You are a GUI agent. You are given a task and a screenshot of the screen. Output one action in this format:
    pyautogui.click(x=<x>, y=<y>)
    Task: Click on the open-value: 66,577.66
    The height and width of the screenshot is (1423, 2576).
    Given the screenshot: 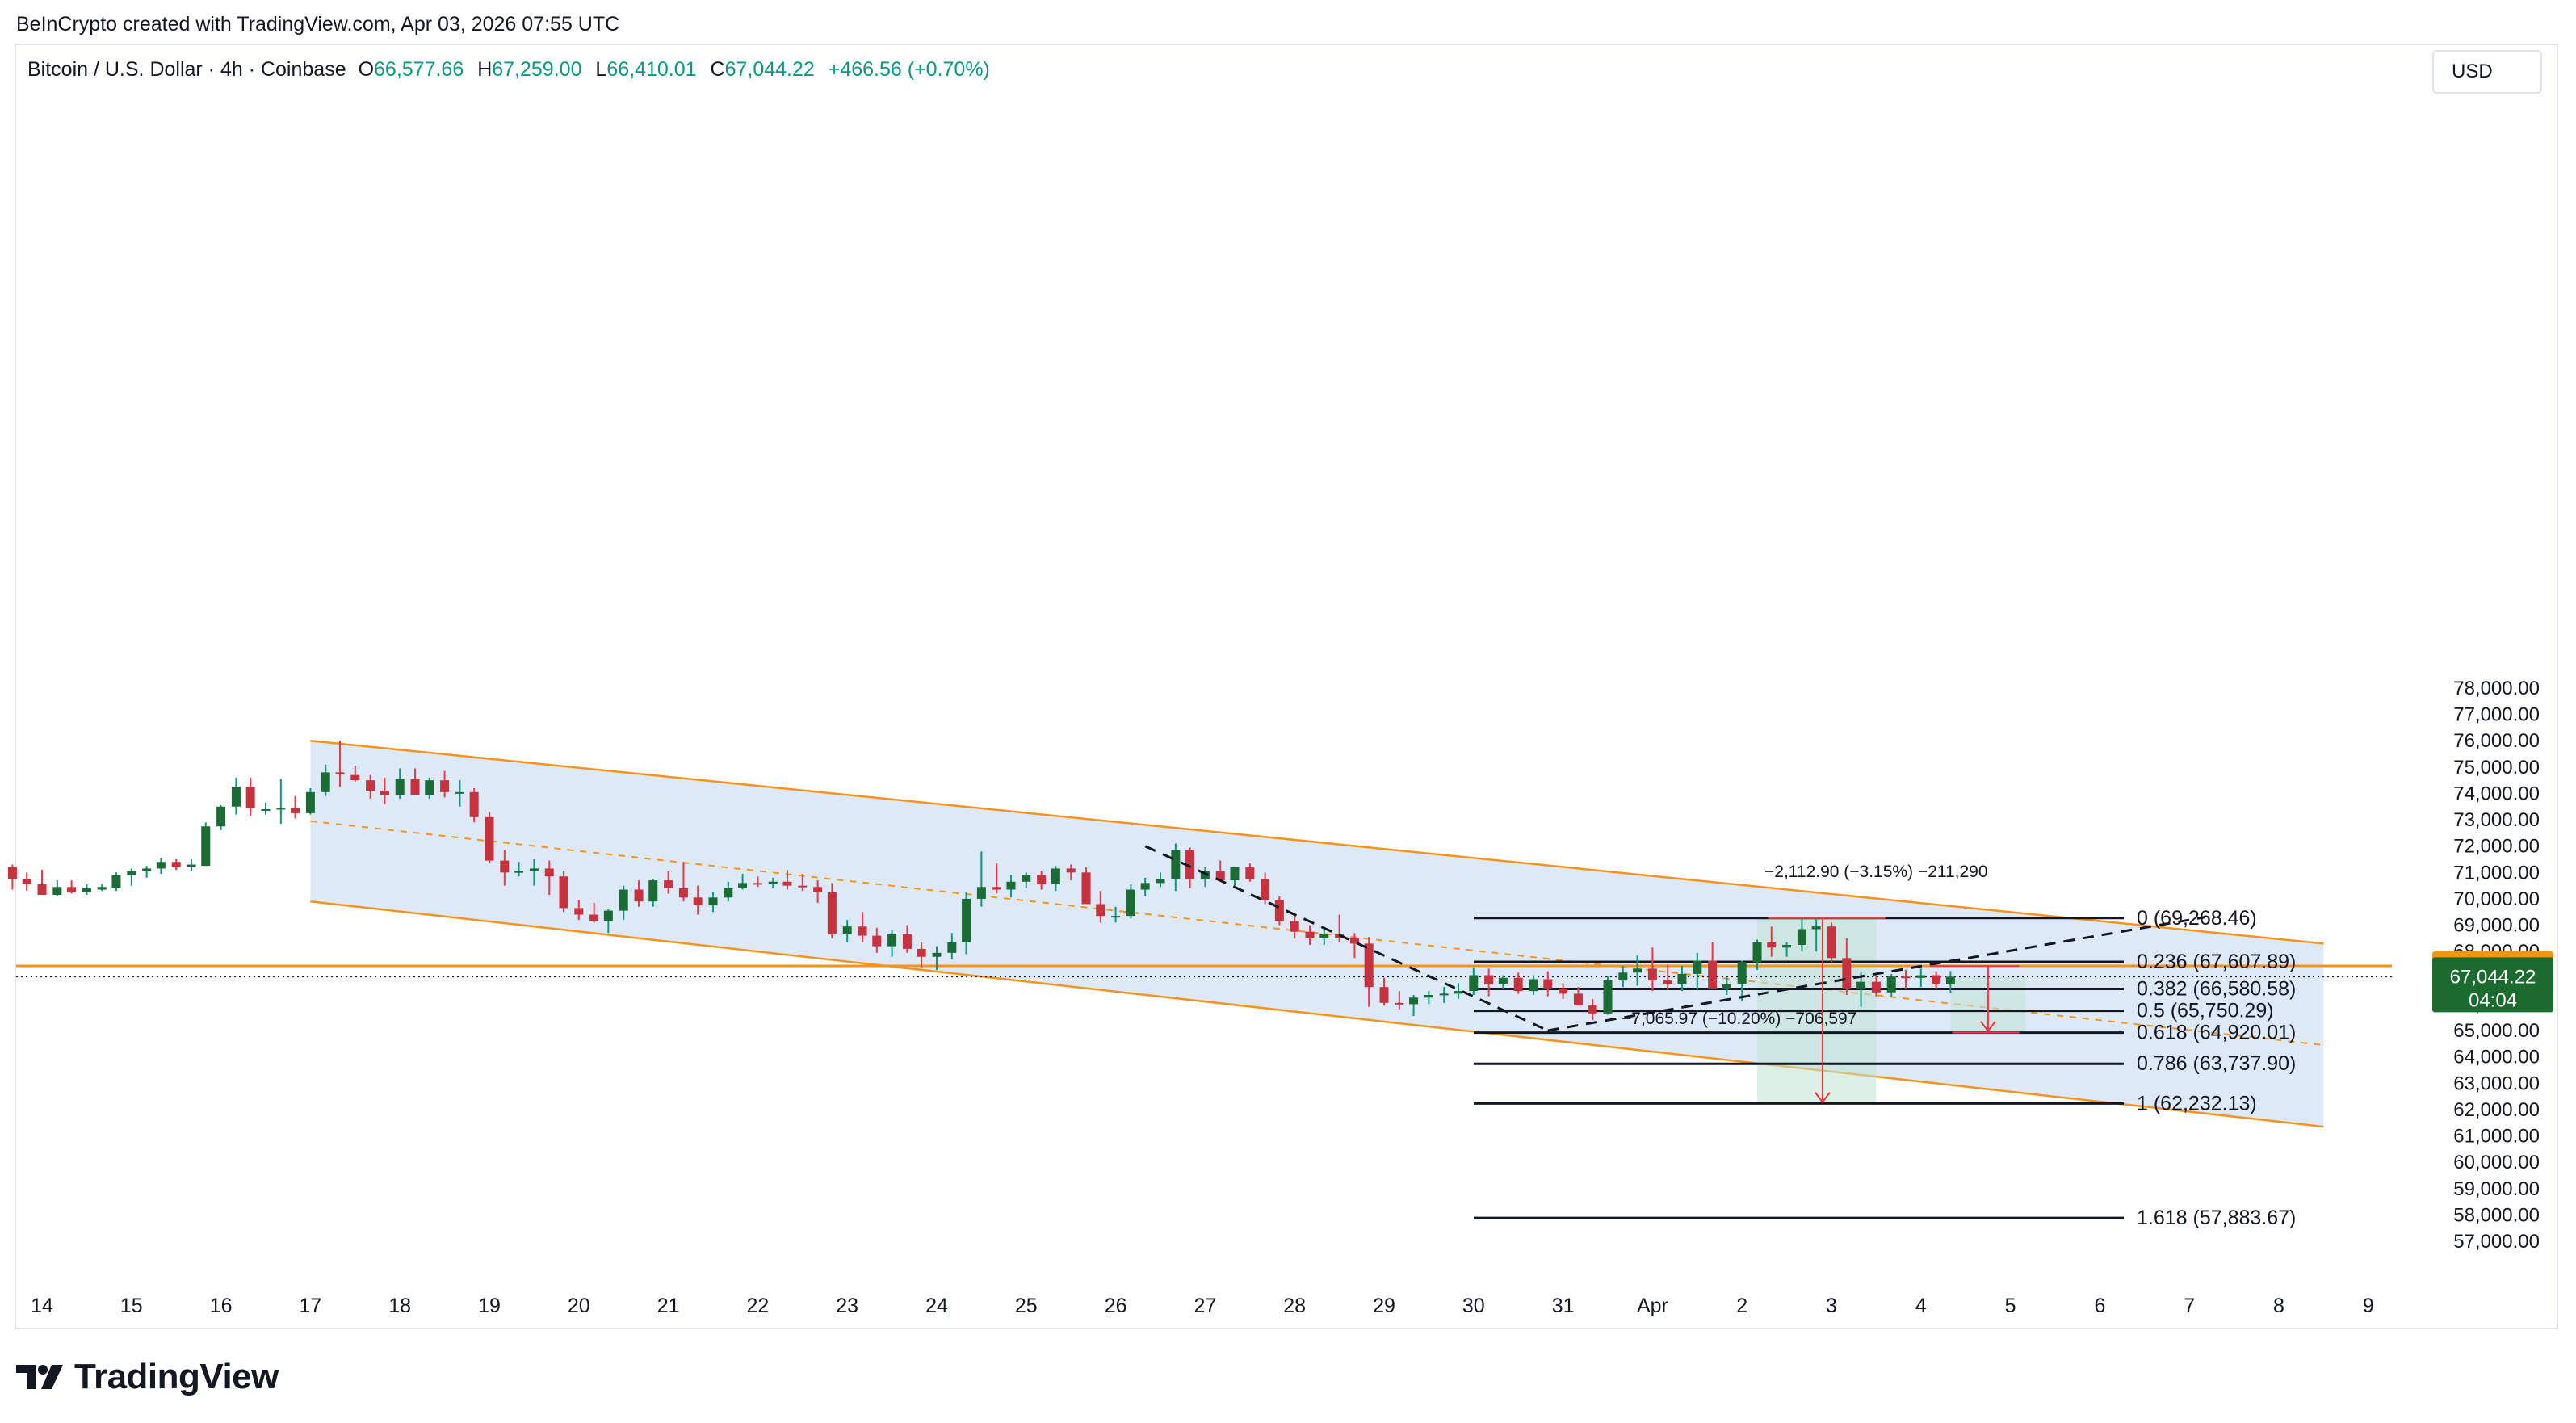 What is the action you would take?
    pyautogui.click(x=419, y=69)
    